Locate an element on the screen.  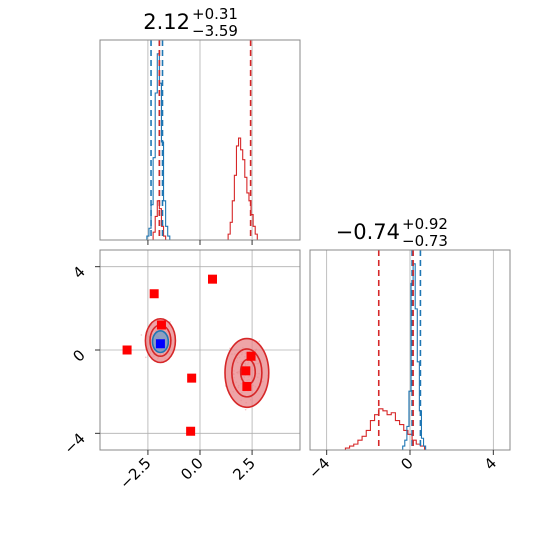
x-tick-label: 0.0 is located at coordinates (192, 469).